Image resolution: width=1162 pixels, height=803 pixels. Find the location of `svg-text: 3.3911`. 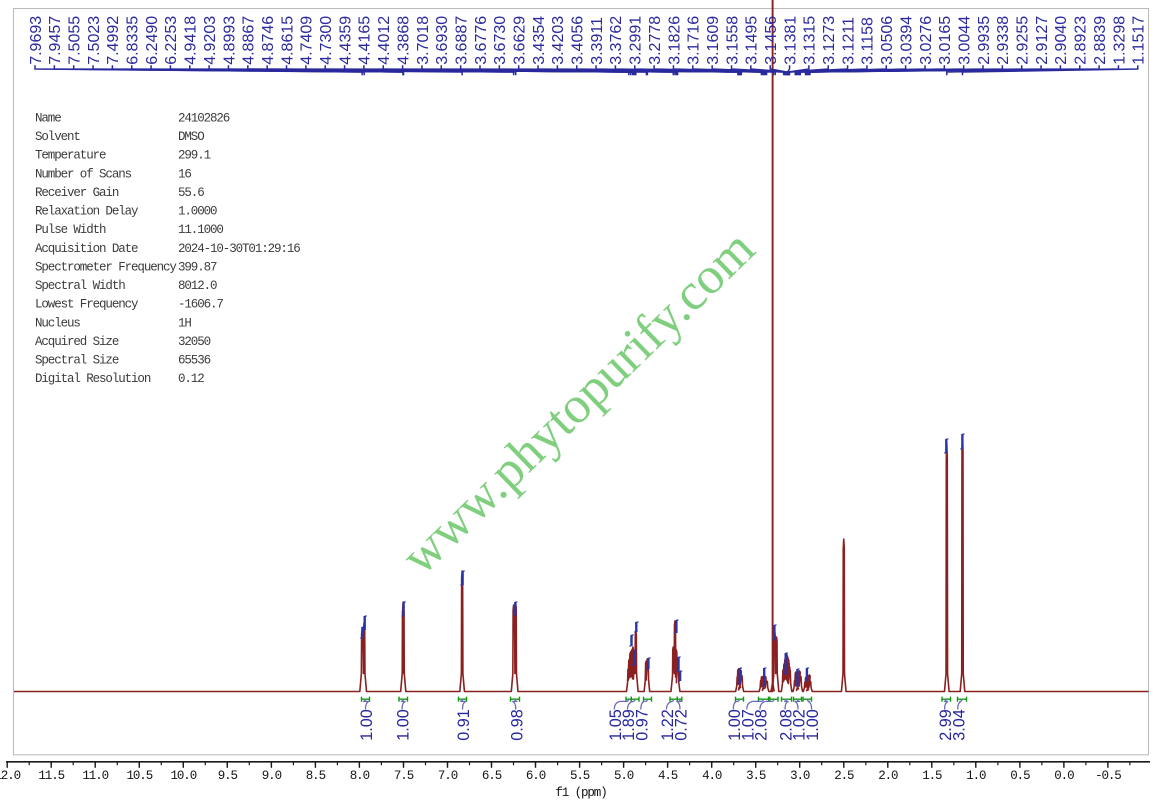

svg-text: 3.3911 is located at coordinates (597, 41).